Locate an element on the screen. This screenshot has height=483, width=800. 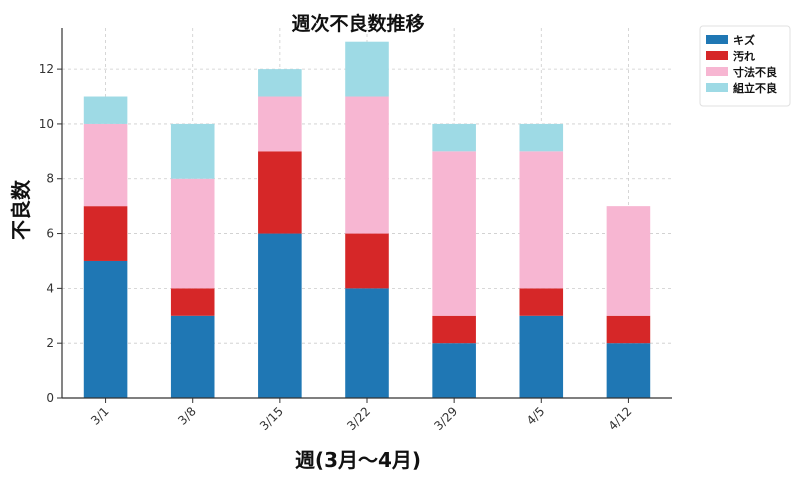
legend-label: 組立不良 is located at coordinates (755, 88).